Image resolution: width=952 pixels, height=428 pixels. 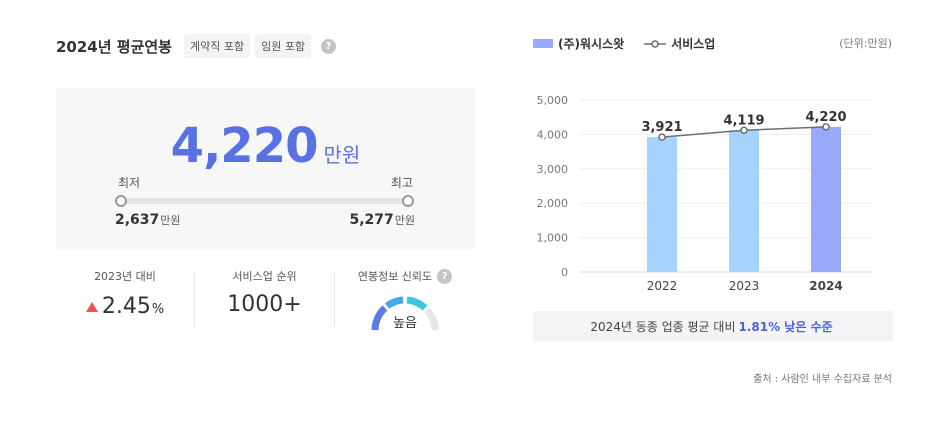 What do you see at coordinates (553, 203) in the screenshot?
I see `y-tick-label: 2,000` at bounding box center [553, 203].